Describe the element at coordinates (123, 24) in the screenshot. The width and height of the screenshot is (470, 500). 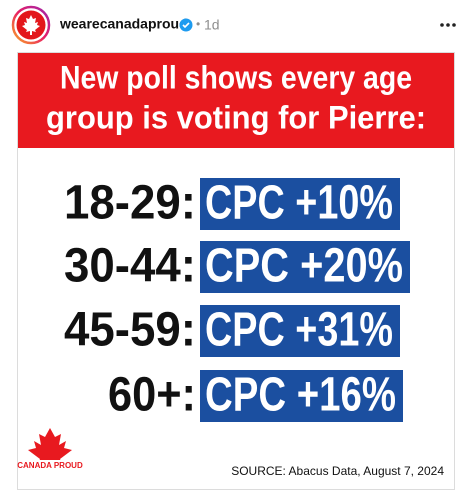
I see `username: wearecanadaproud` at that location.